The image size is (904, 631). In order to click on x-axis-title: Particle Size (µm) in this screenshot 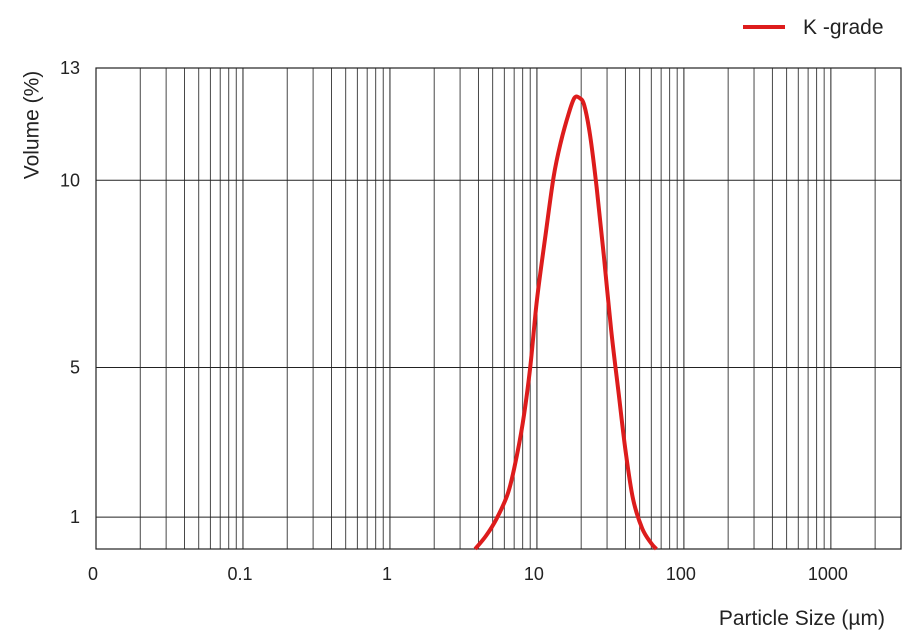, I will do `click(802, 618)`.